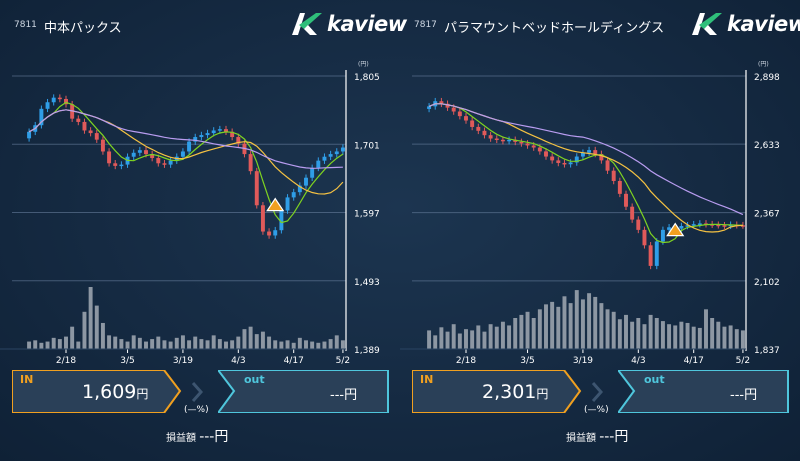 This screenshot has width=800, height=461. I want to click on profit-loss: 損益額 ---円, so click(197, 437).